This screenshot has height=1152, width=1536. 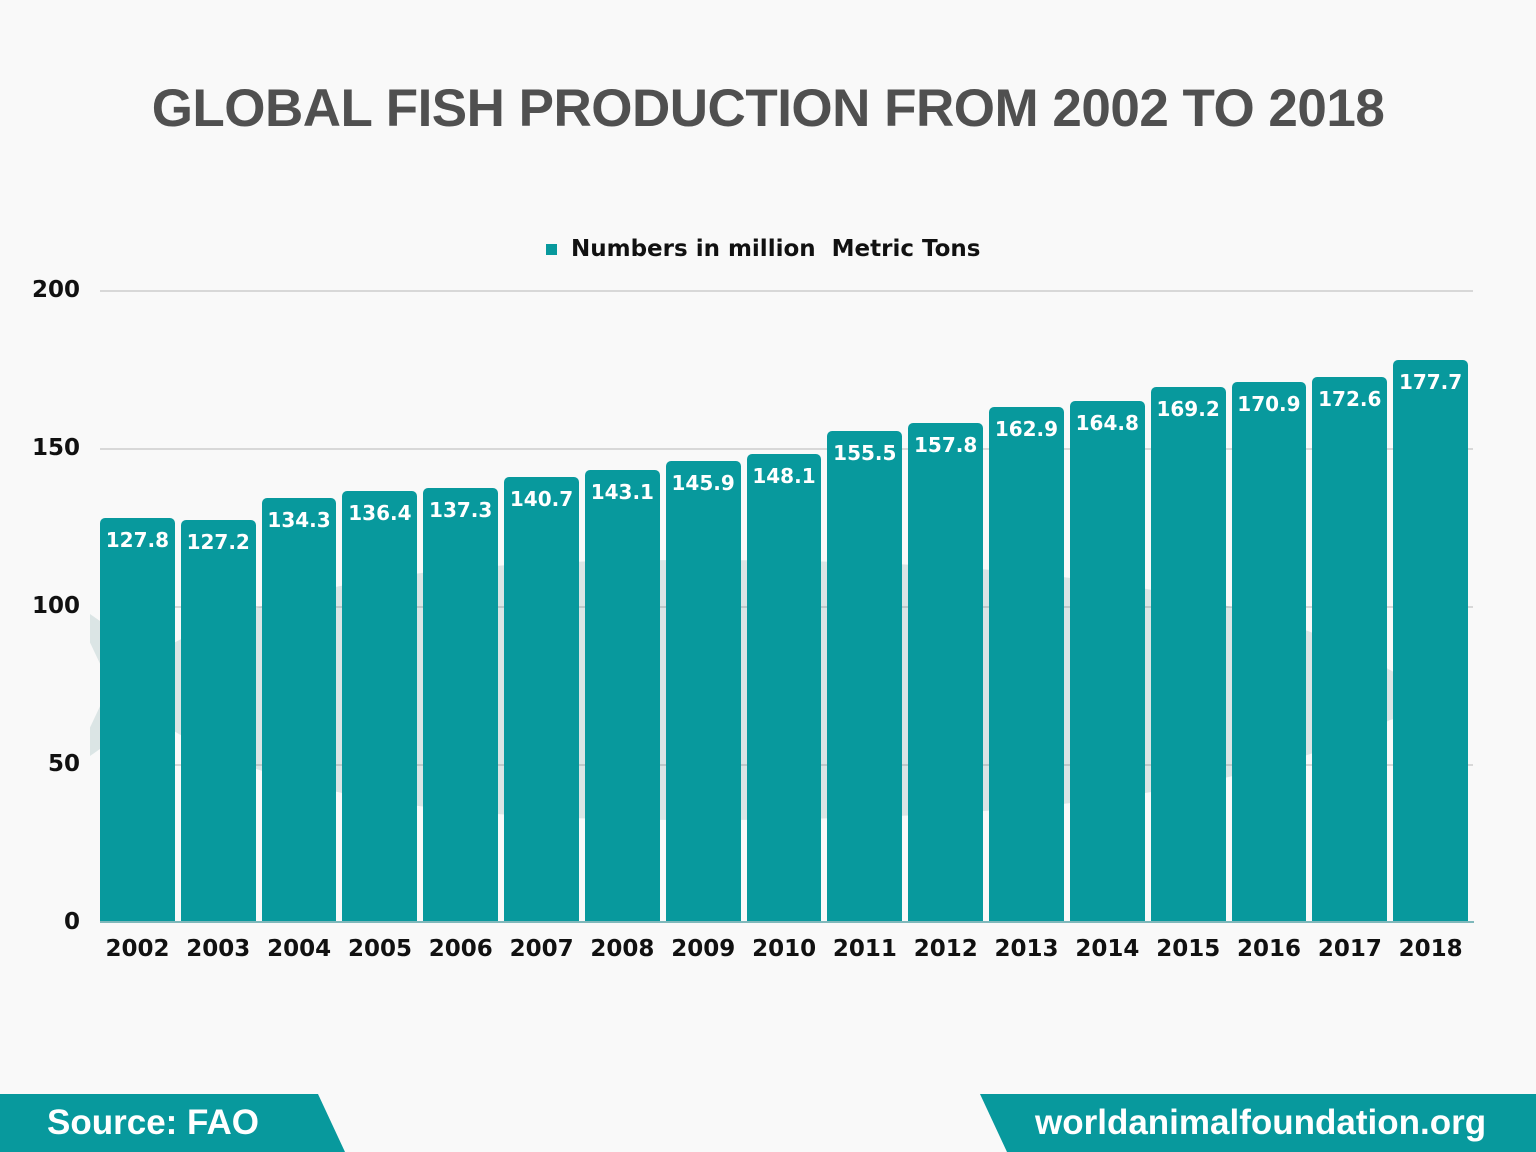 What do you see at coordinates (71, 922) in the screenshot?
I see `y-tick-label: 0` at bounding box center [71, 922].